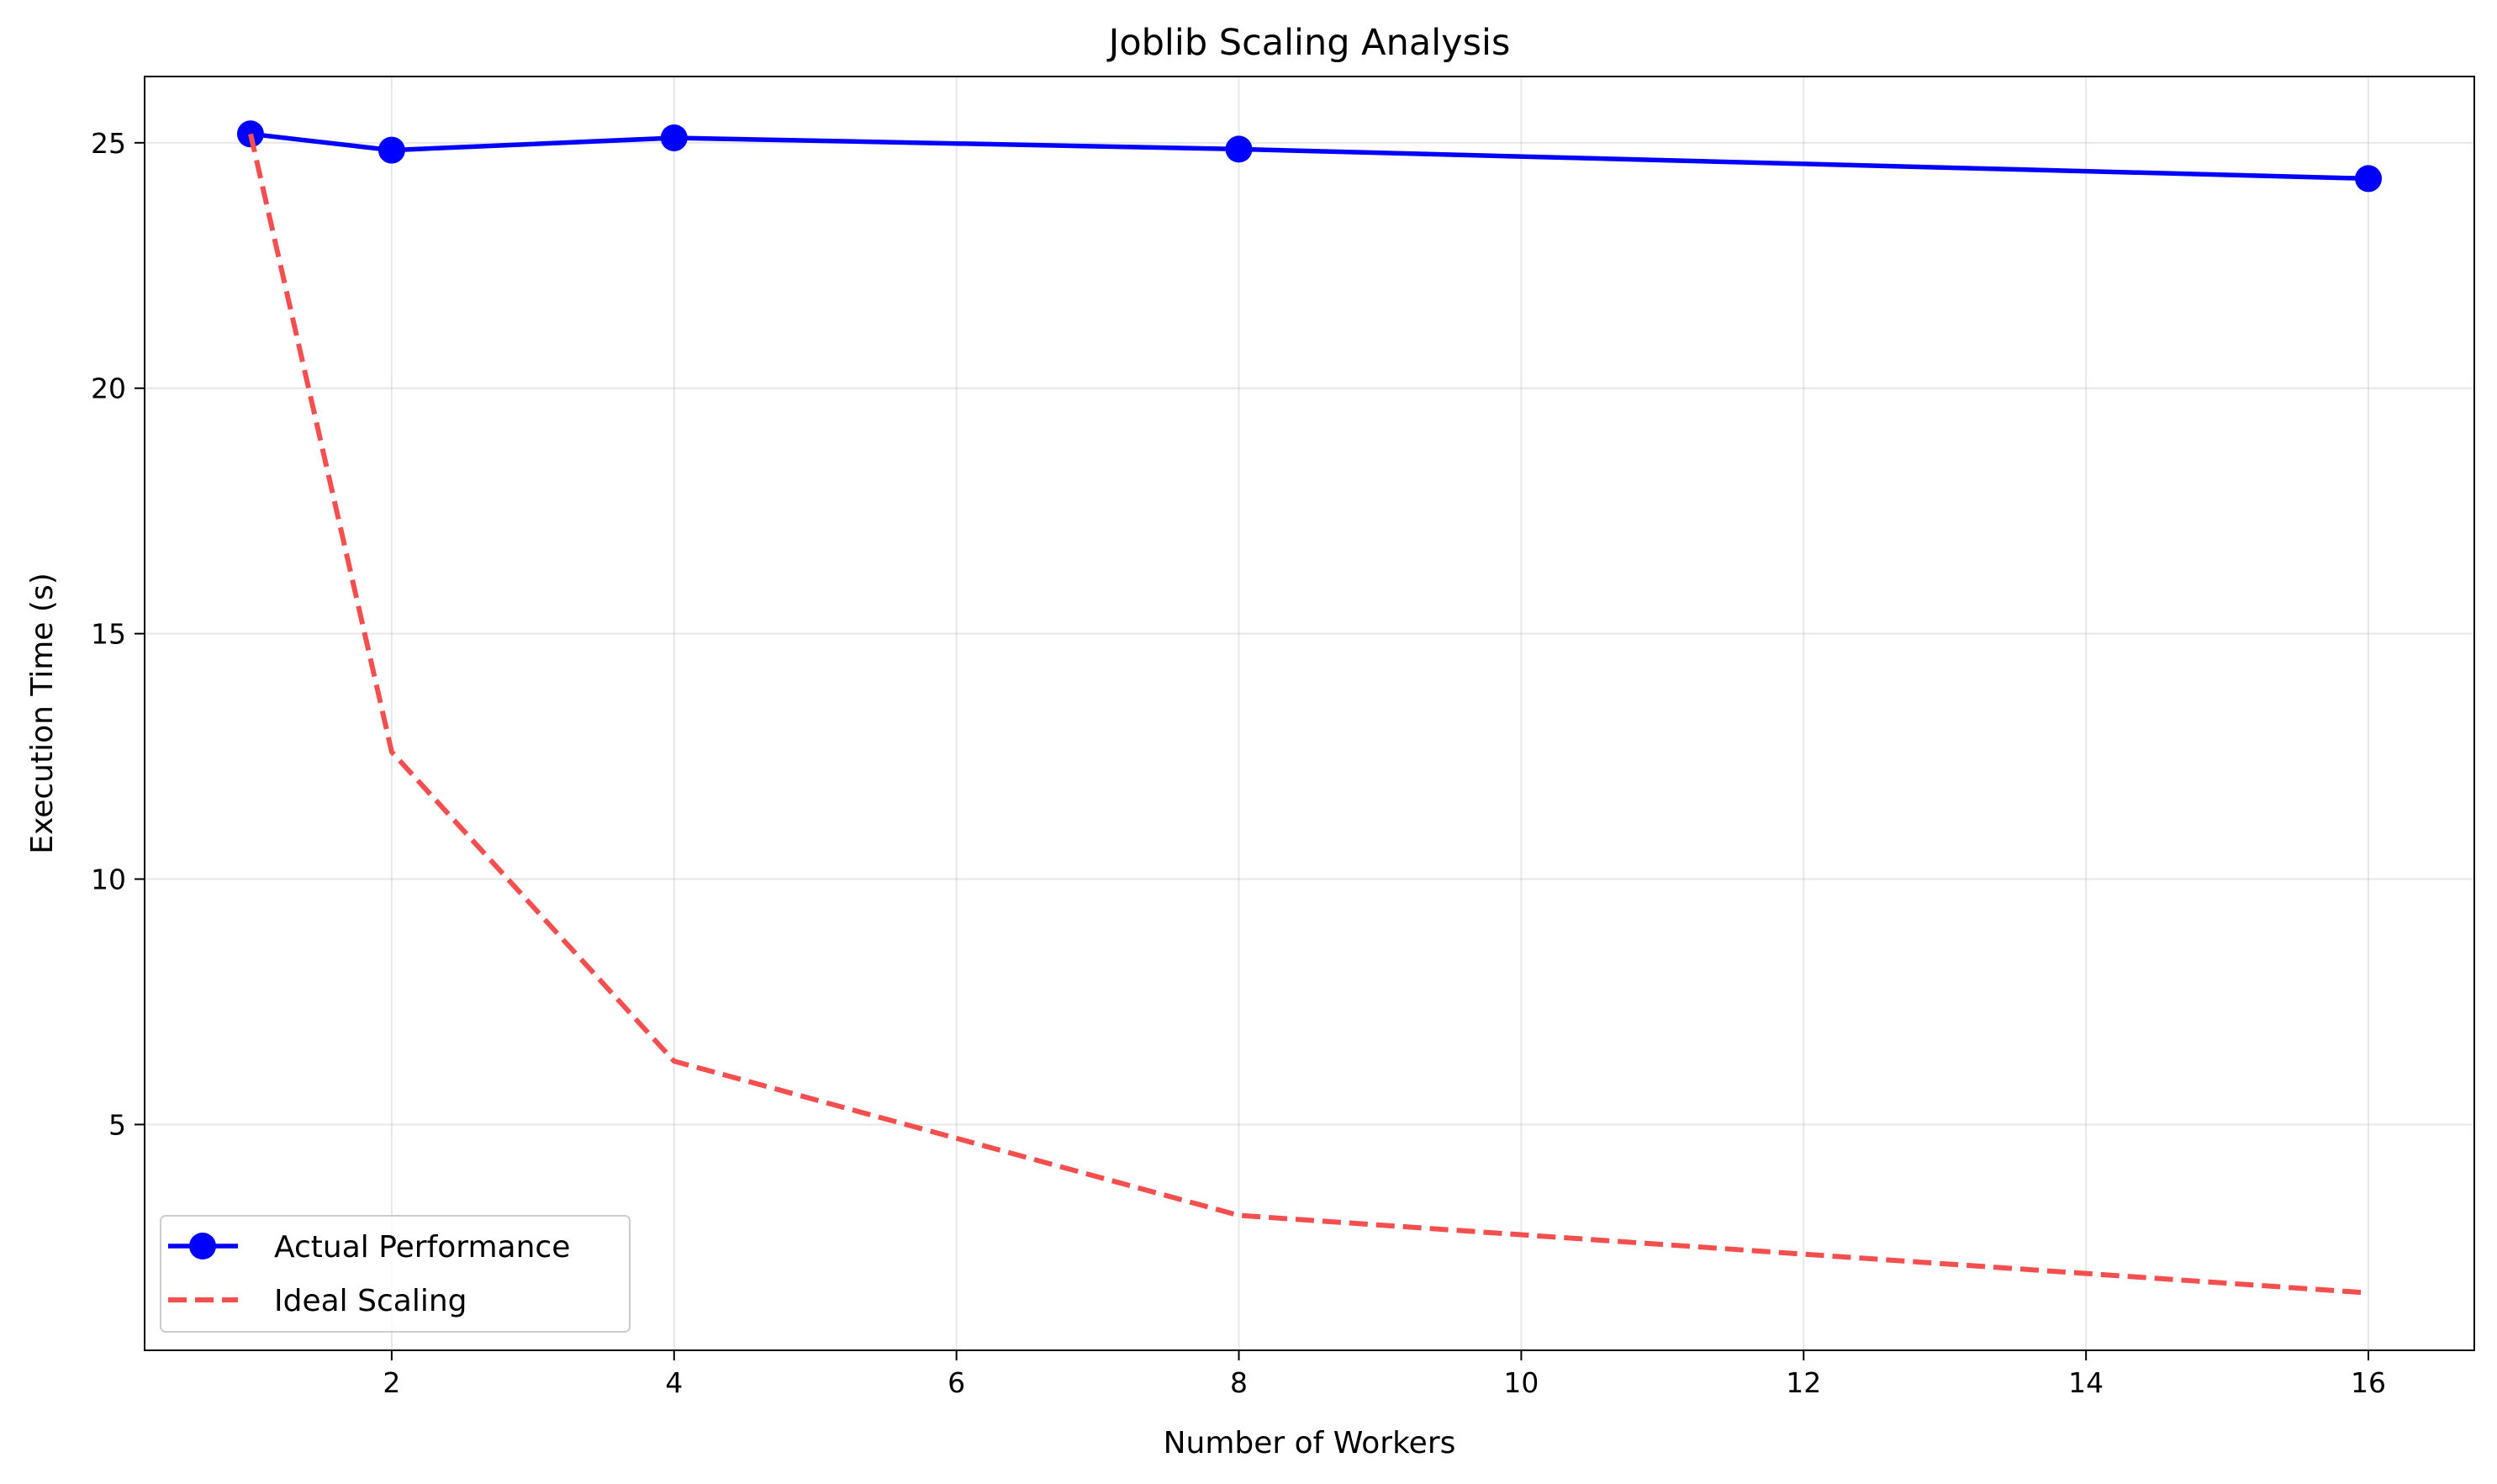 The width and height of the screenshot is (2497, 1484). Describe the element at coordinates (108, 634) in the screenshot. I see `y-tick-label: 15` at that location.